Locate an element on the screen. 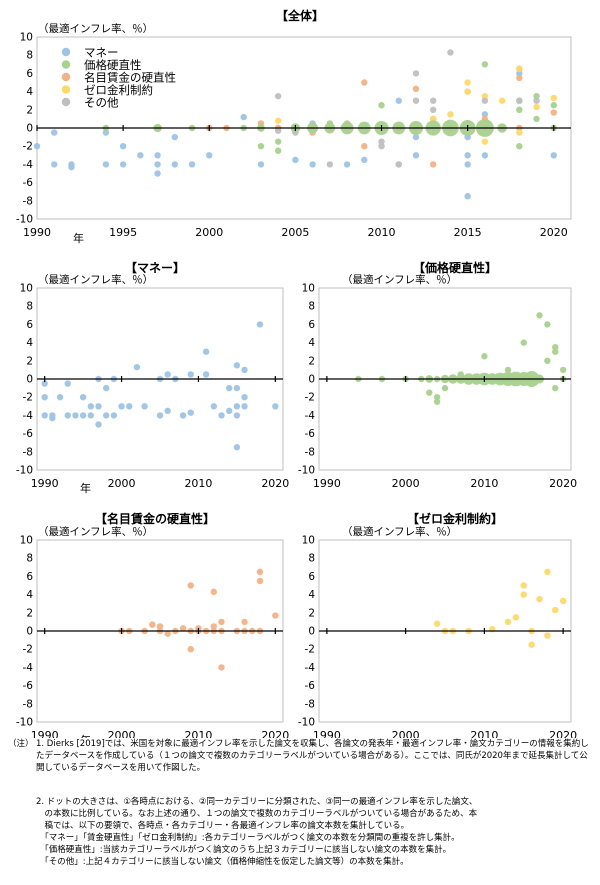 The image size is (600, 885). x-tick-label: 1995 is located at coordinates (123, 232).